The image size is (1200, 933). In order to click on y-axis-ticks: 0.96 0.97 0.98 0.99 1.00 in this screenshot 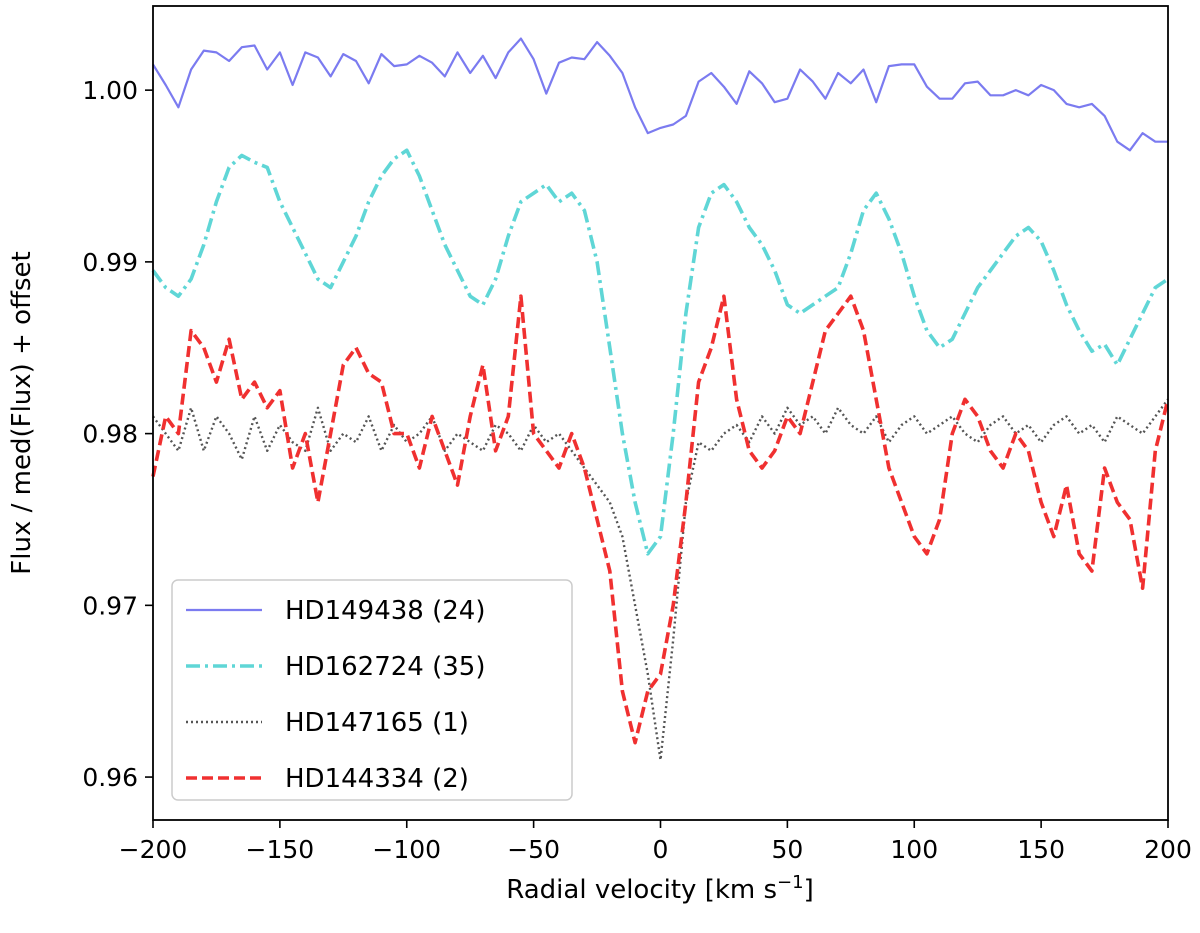, I will do `click(117, 434)`.